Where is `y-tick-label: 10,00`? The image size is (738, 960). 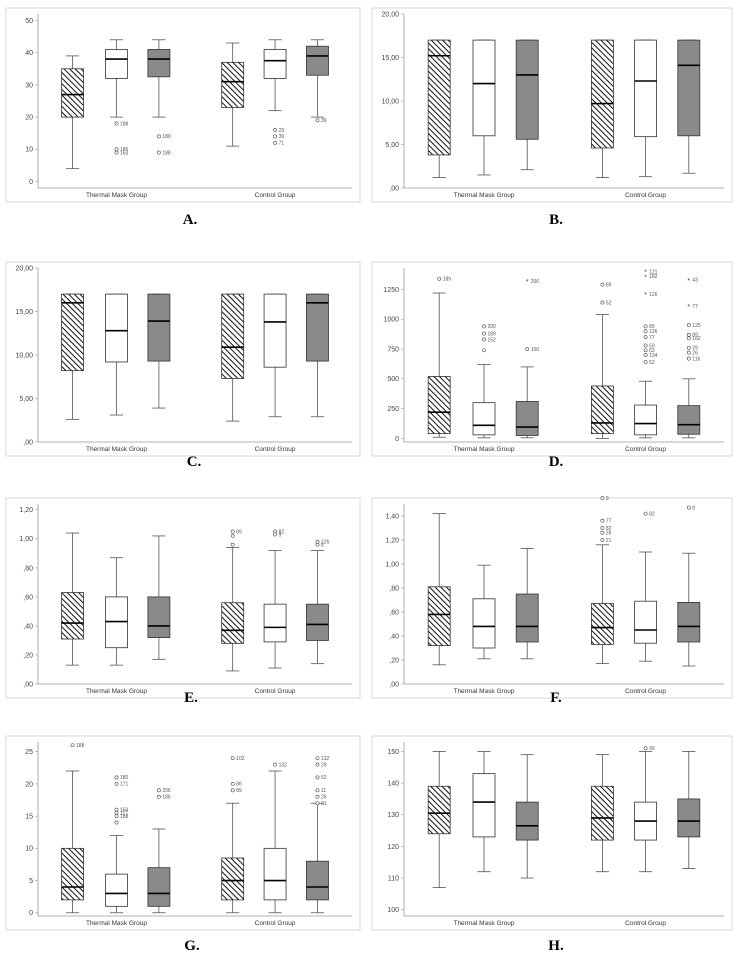
y-tick-label: 10,00 is located at coordinates (390, 101).